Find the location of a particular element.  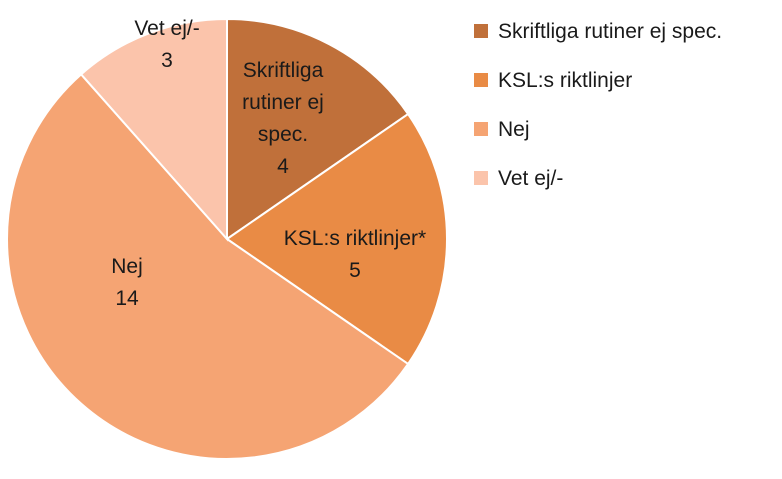

legend-label: Skriftliga rutiner ej spec. is located at coordinates (610, 31).